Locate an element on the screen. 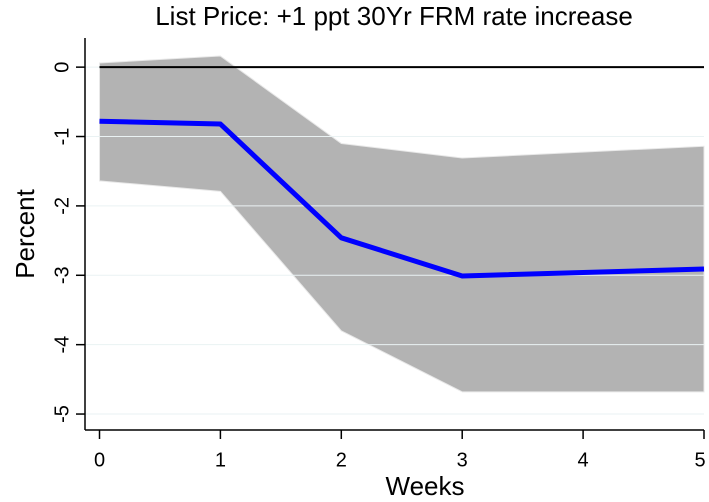  y-tick-label: -3 is located at coordinates (62, 275).